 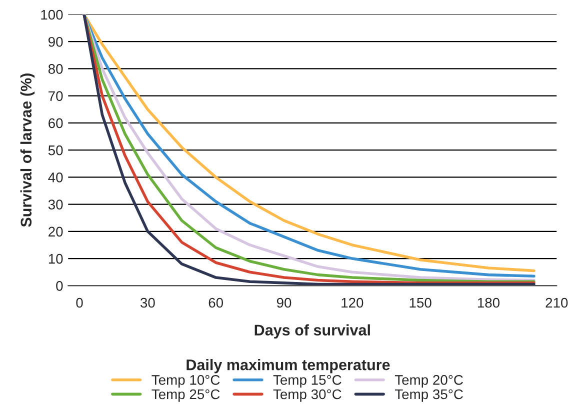 What do you see at coordinates (55, 96) in the screenshot?
I see `y-tick-label: 70` at bounding box center [55, 96].